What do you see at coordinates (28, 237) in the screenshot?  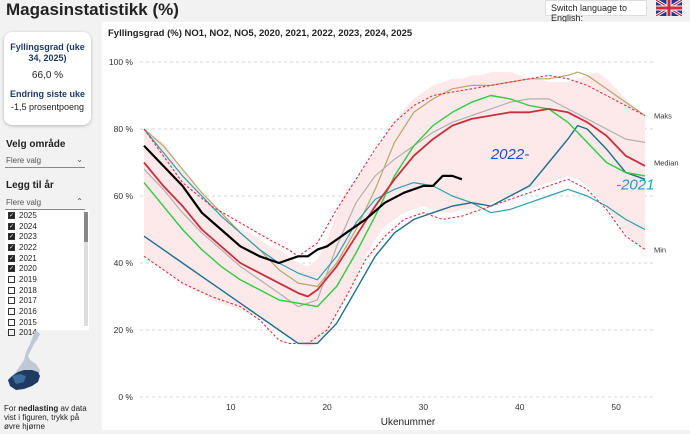 I see `year-label: 2023` at bounding box center [28, 237].